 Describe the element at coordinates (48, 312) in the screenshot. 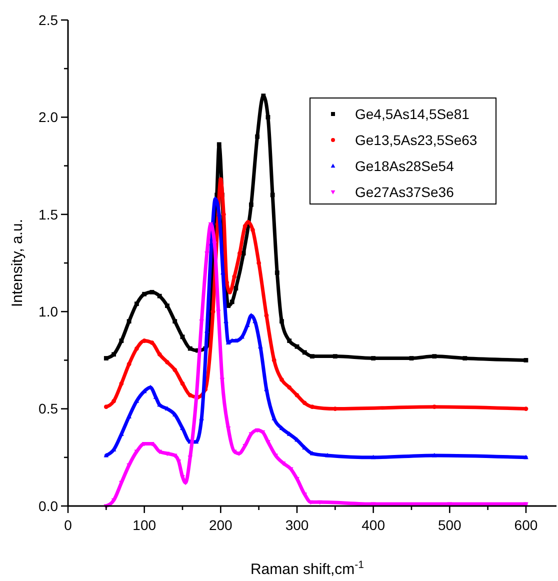

I see `y-tick-label: 1.0` at that location.